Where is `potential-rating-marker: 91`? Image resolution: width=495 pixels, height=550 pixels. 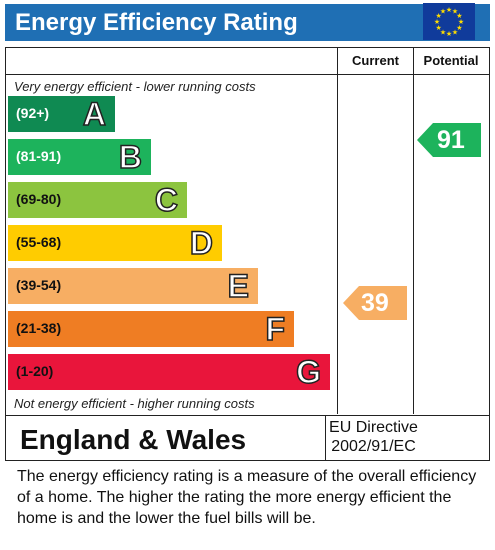
potential-rating-marker: 91 is located at coordinates (449, 140).